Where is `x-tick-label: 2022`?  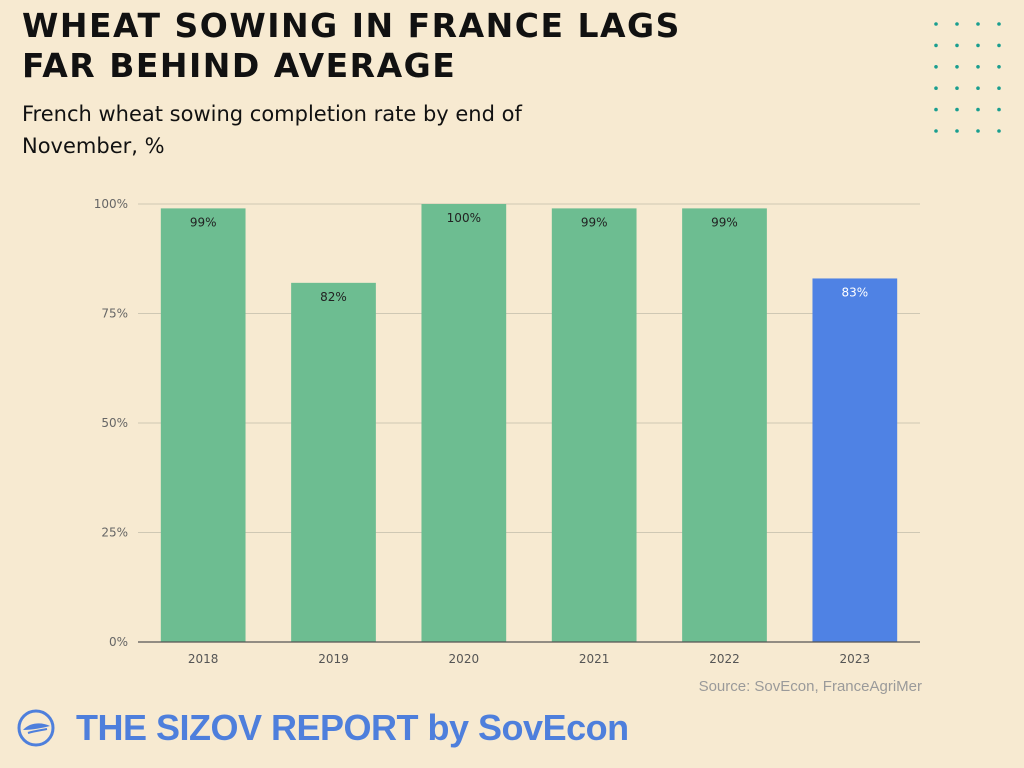 x-tick-label: 2022 is located at coordinates (724, 659).